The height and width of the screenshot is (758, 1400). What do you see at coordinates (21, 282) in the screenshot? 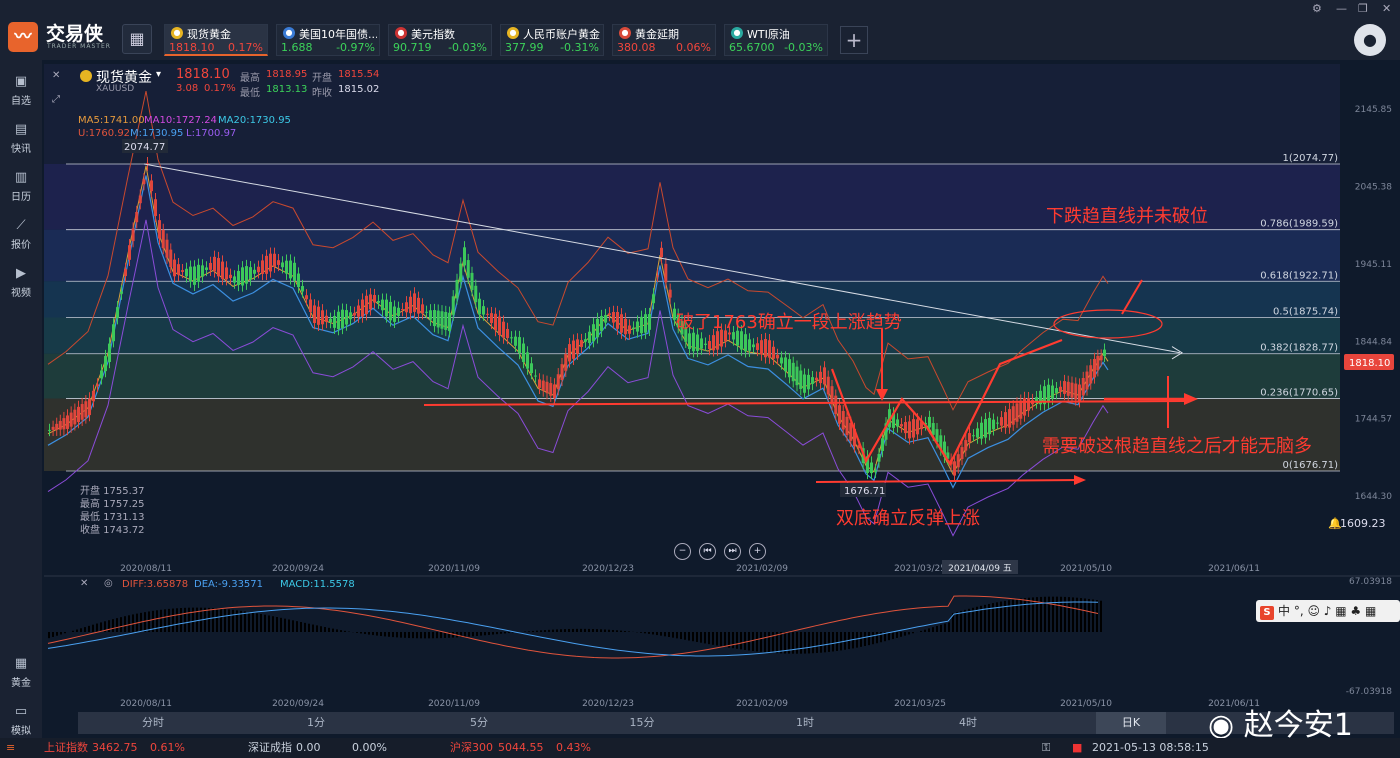
I see `sidebar-item-4: ▶ 视频` at bounding box center [21, 282].